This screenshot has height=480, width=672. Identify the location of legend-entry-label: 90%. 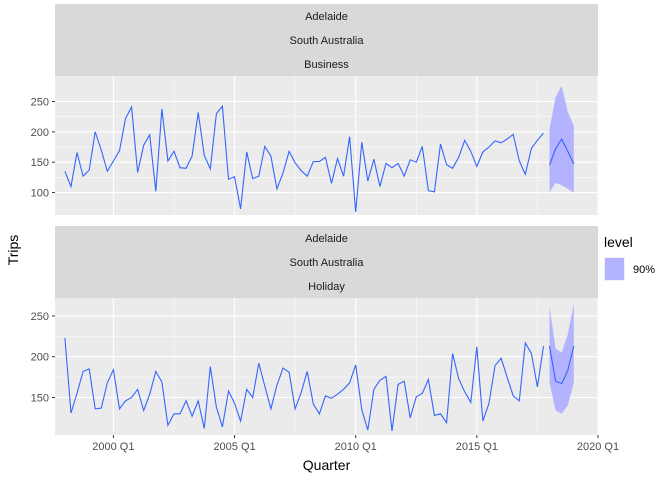
(644, 270).